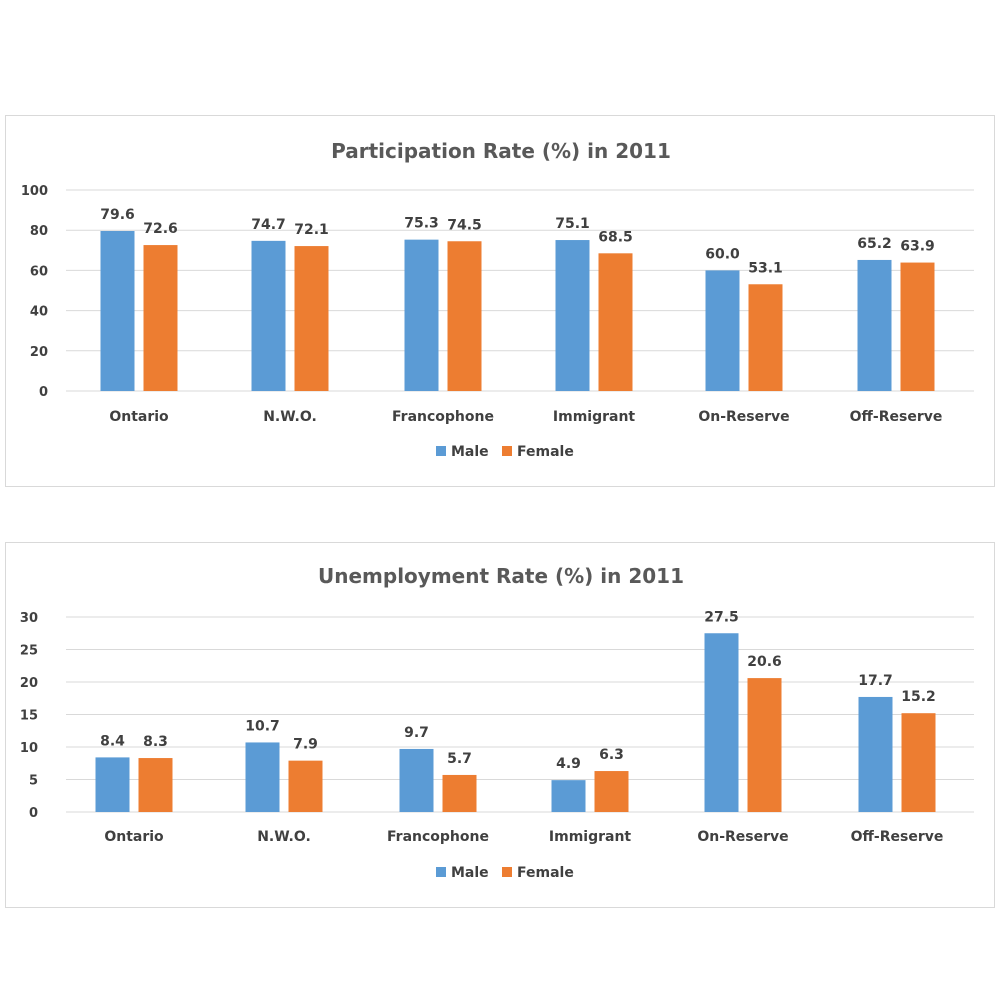 The width and height of the screenshot is (1000, 1000). Describe the element at coordinates (29, 618) in the screenshot. I see `y-tick-label: 30` at that location.